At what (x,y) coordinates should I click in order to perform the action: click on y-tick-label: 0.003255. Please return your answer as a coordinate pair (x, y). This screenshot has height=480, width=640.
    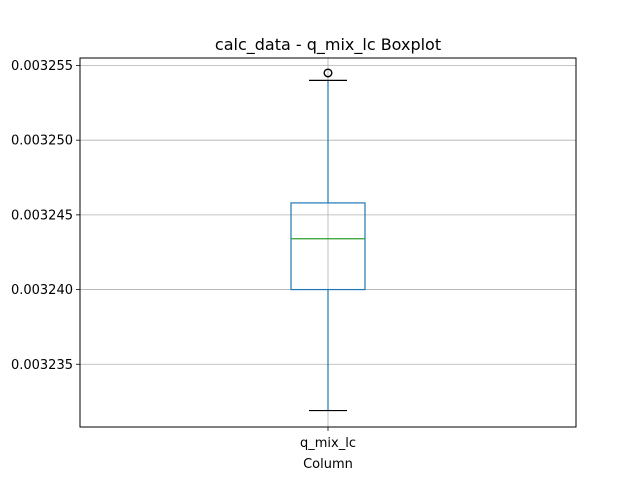
    Looking at the image, I should click on (42, 66).